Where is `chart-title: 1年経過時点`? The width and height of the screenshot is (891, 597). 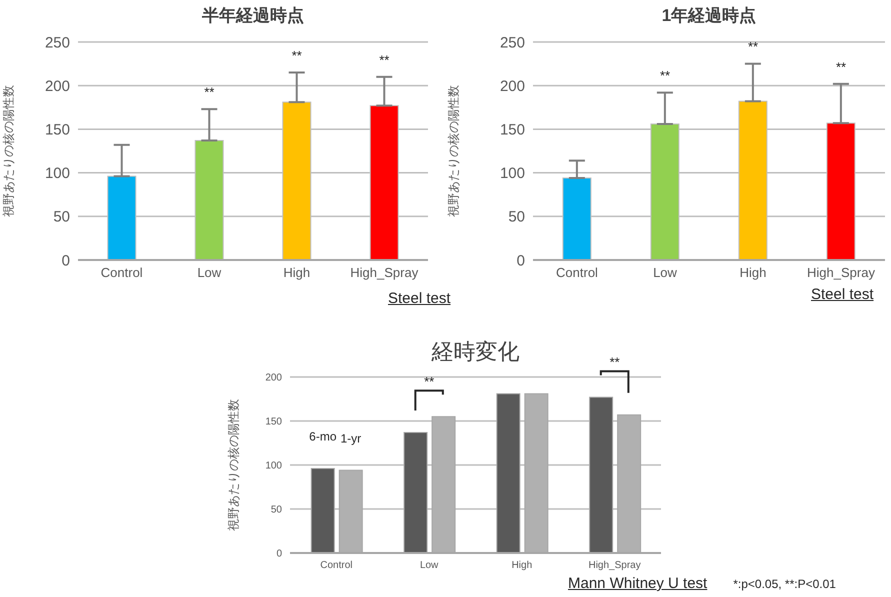
chart-title: 1年経過時点 is located at coordinates (709, 16).